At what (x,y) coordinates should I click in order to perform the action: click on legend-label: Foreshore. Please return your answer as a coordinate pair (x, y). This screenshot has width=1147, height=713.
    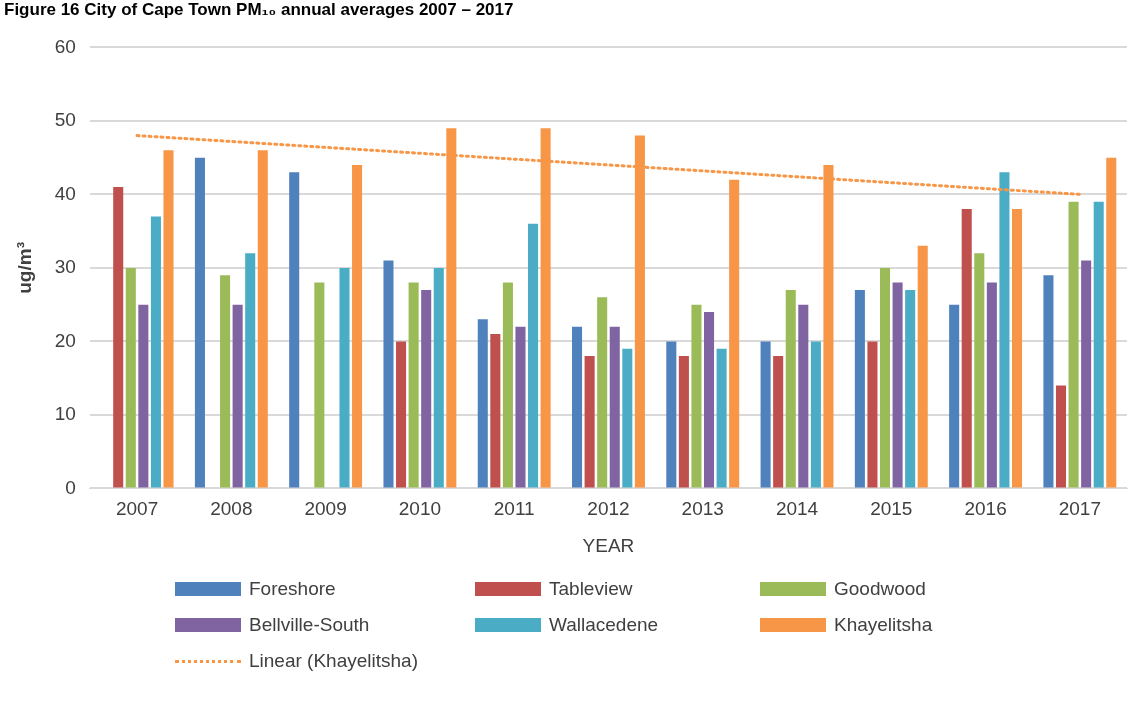
    Looking at the image, I should click on (292, 589).